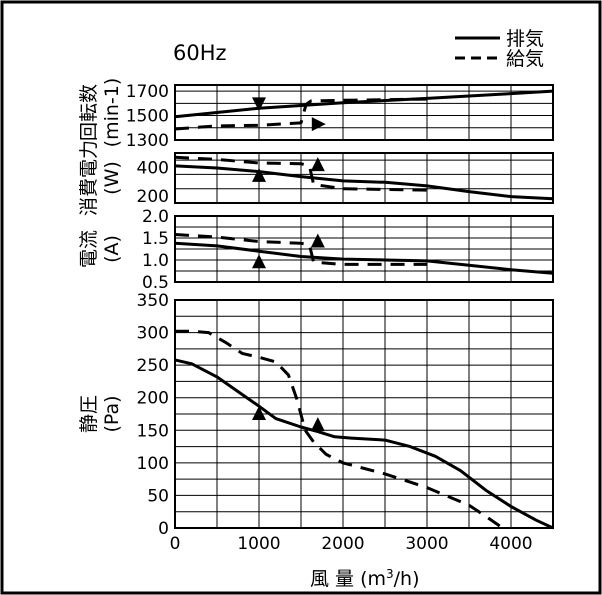 The height and width of the screenshot is (595, 602). What do you see at coordinates (153, 168) in the screenshot?
I see `y-tick-label: 400` at bounding box center [153, 168].